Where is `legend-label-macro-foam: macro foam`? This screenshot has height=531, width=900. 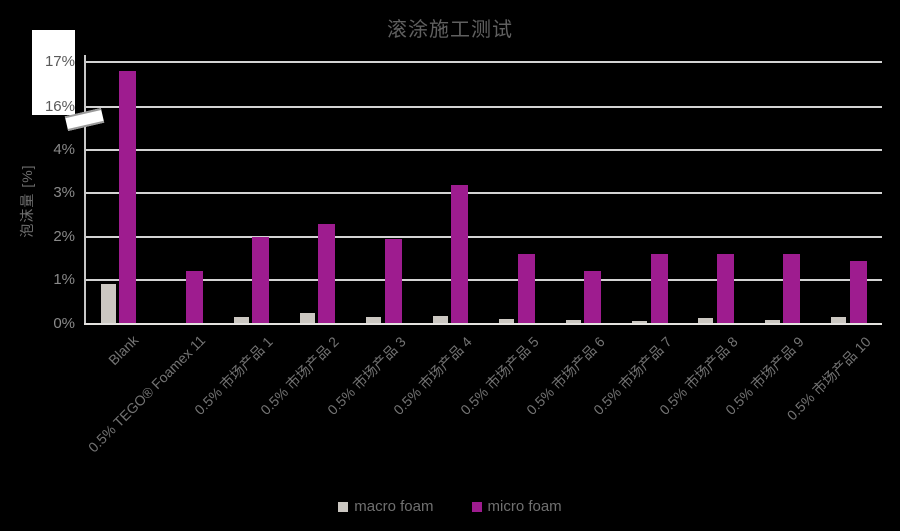 legend-label-macro-foam: macro foam is located at coordinates (394, 506).